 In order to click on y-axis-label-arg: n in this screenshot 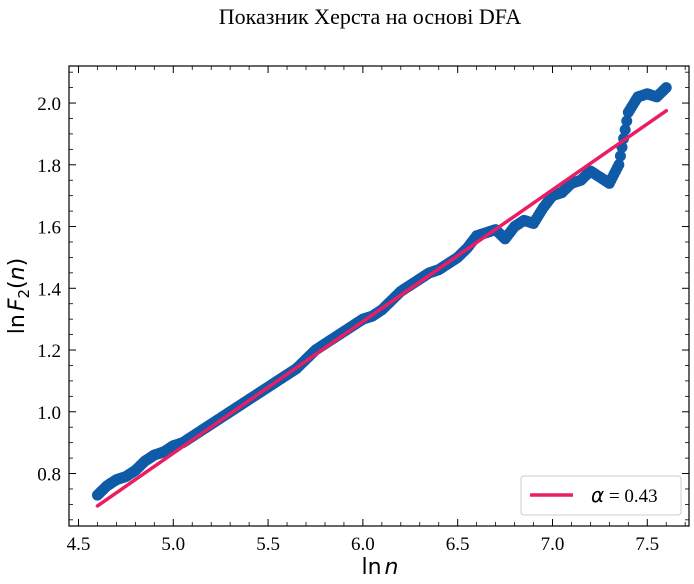, I will do `click(17, 273)`.